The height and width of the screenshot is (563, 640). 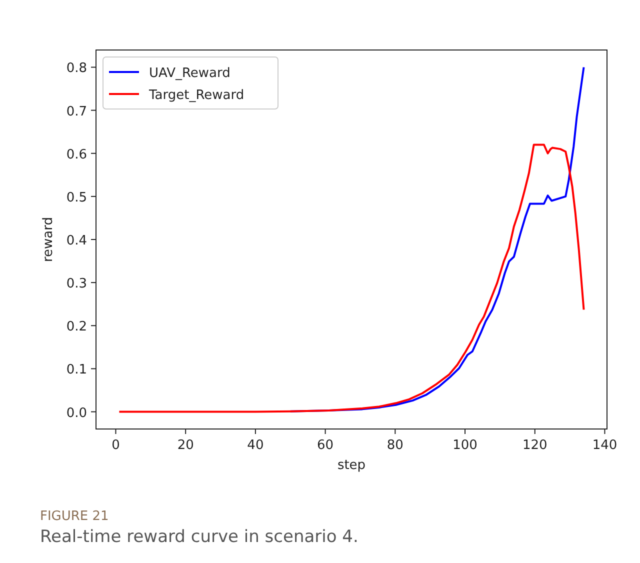 What do you see at coordinates (76, 370) in the screenshot?
I see `y-tick-label: 0.1` at bounding box center [76, 370].